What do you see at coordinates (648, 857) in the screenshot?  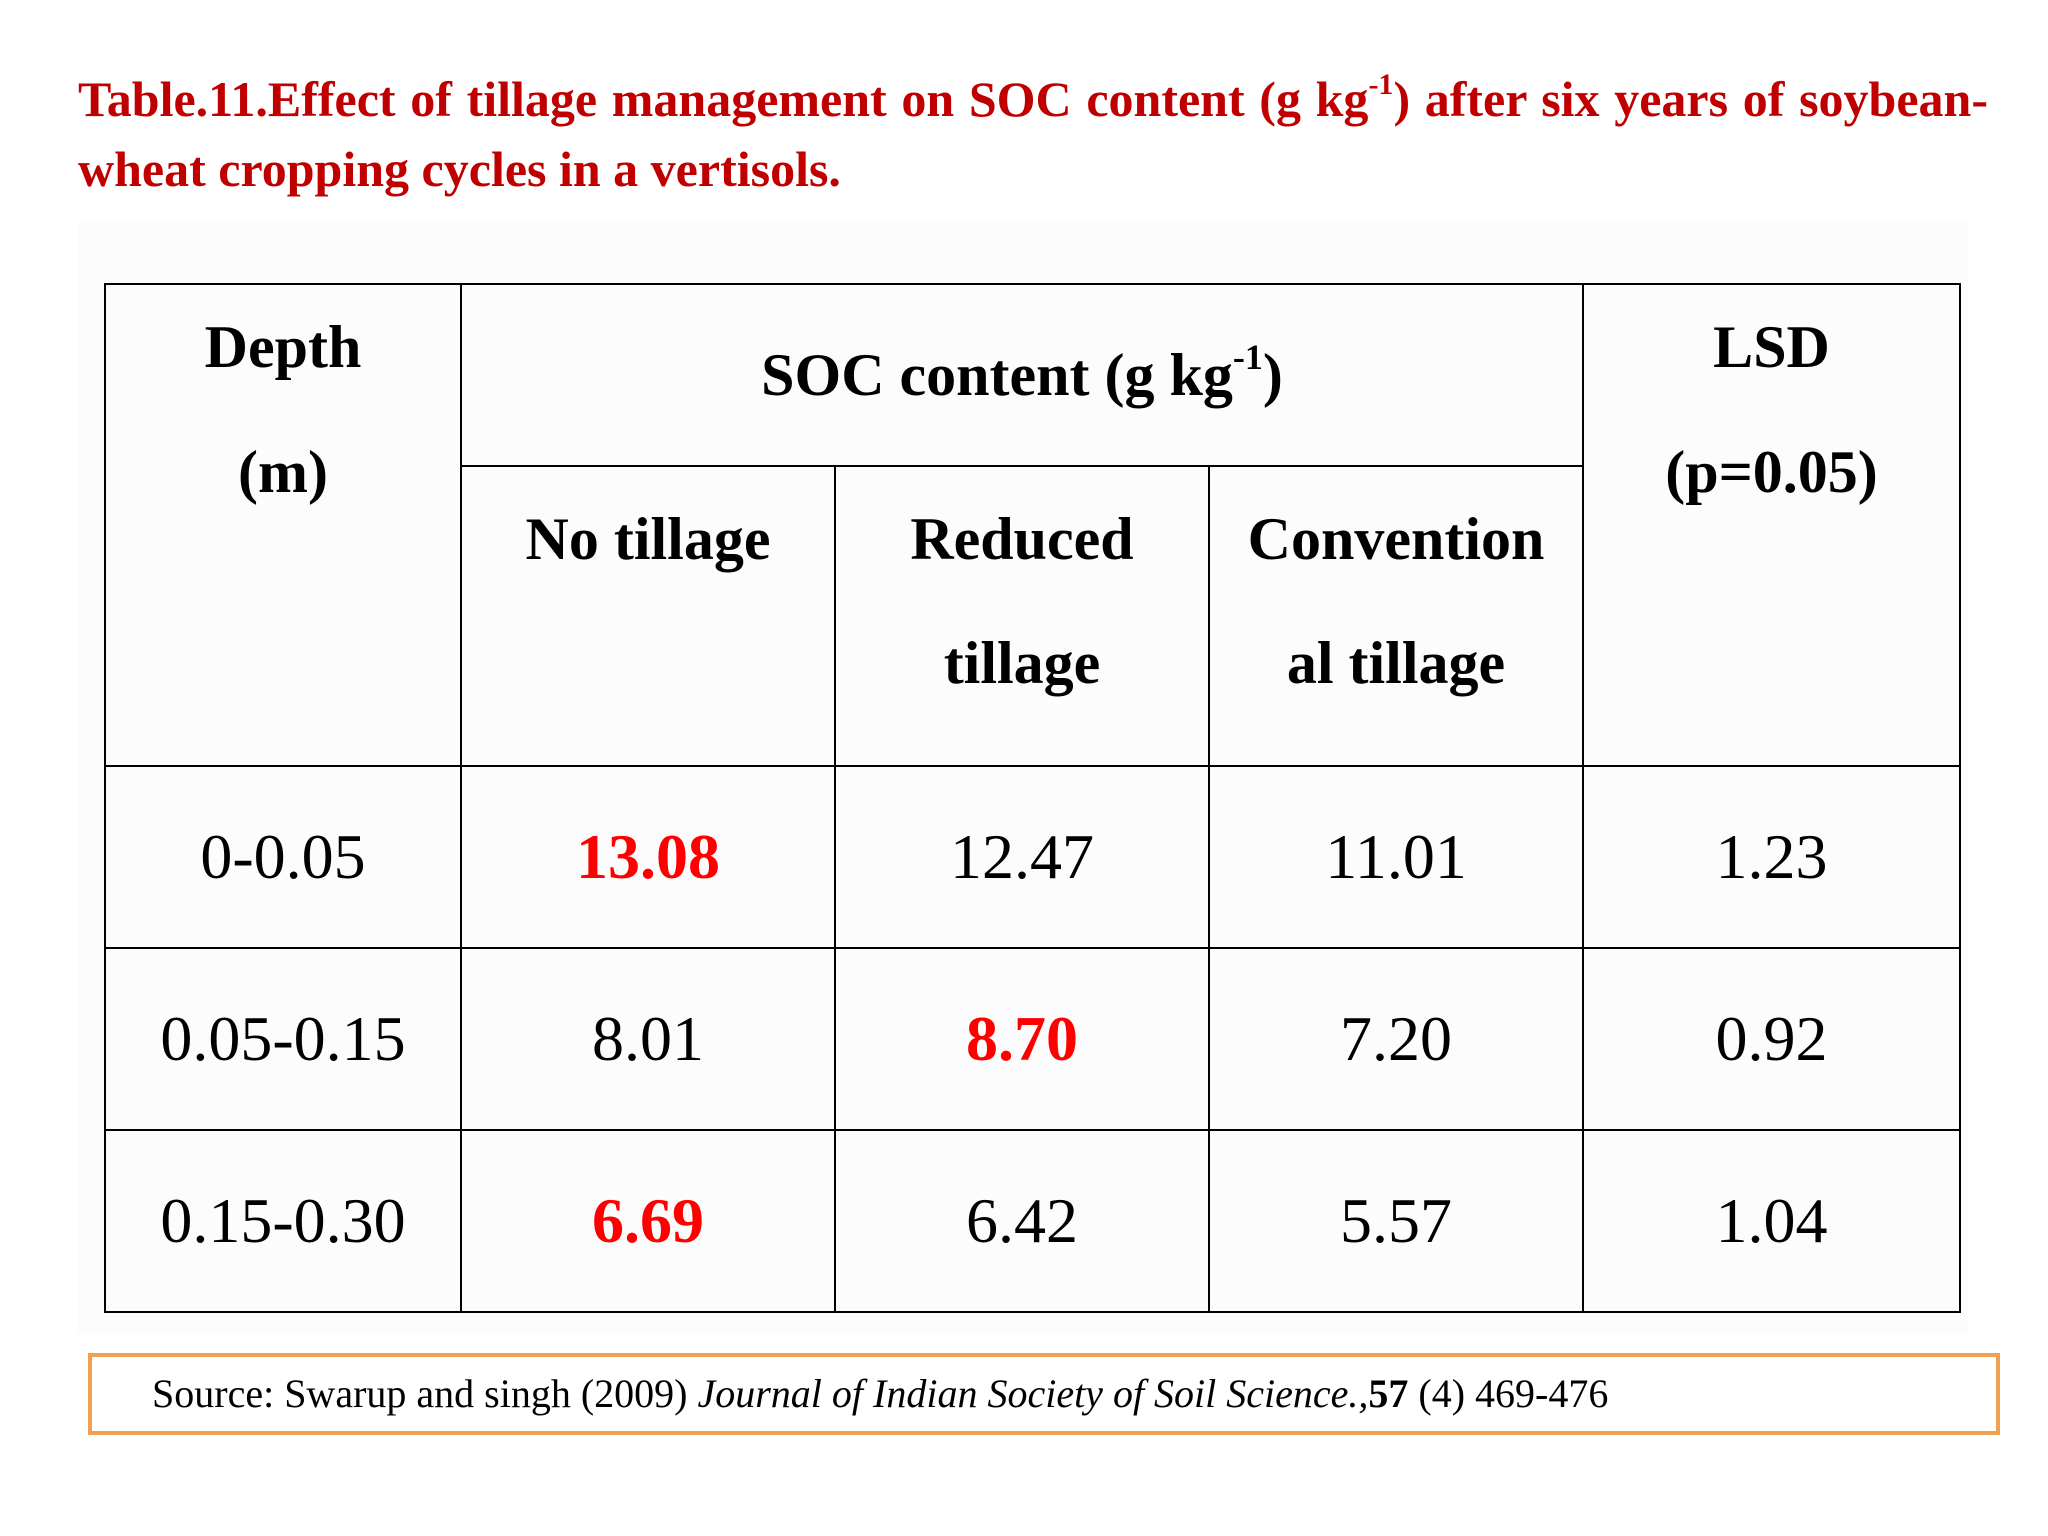 I see `cell-no-tillage: 13.08` at bounding box center [648, 857].